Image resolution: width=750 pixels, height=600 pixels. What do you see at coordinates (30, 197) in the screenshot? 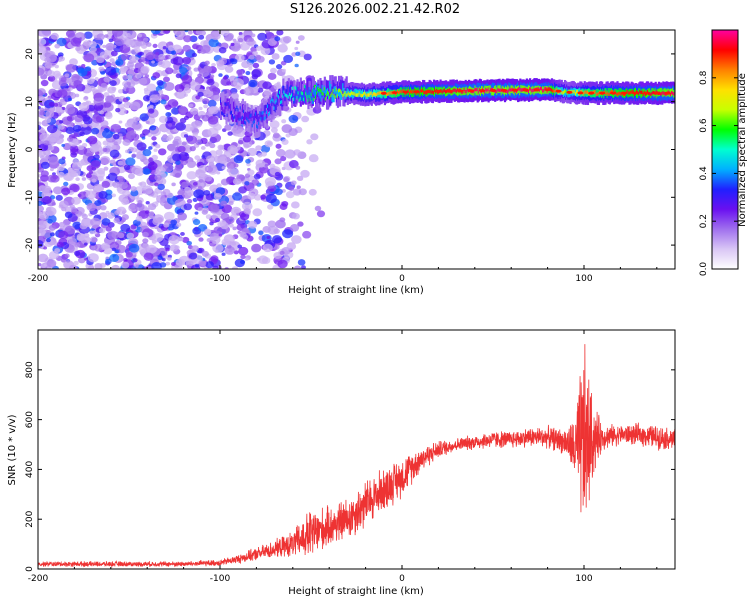
I see `y-tick-label: -10` at bounding box center [30, 197].